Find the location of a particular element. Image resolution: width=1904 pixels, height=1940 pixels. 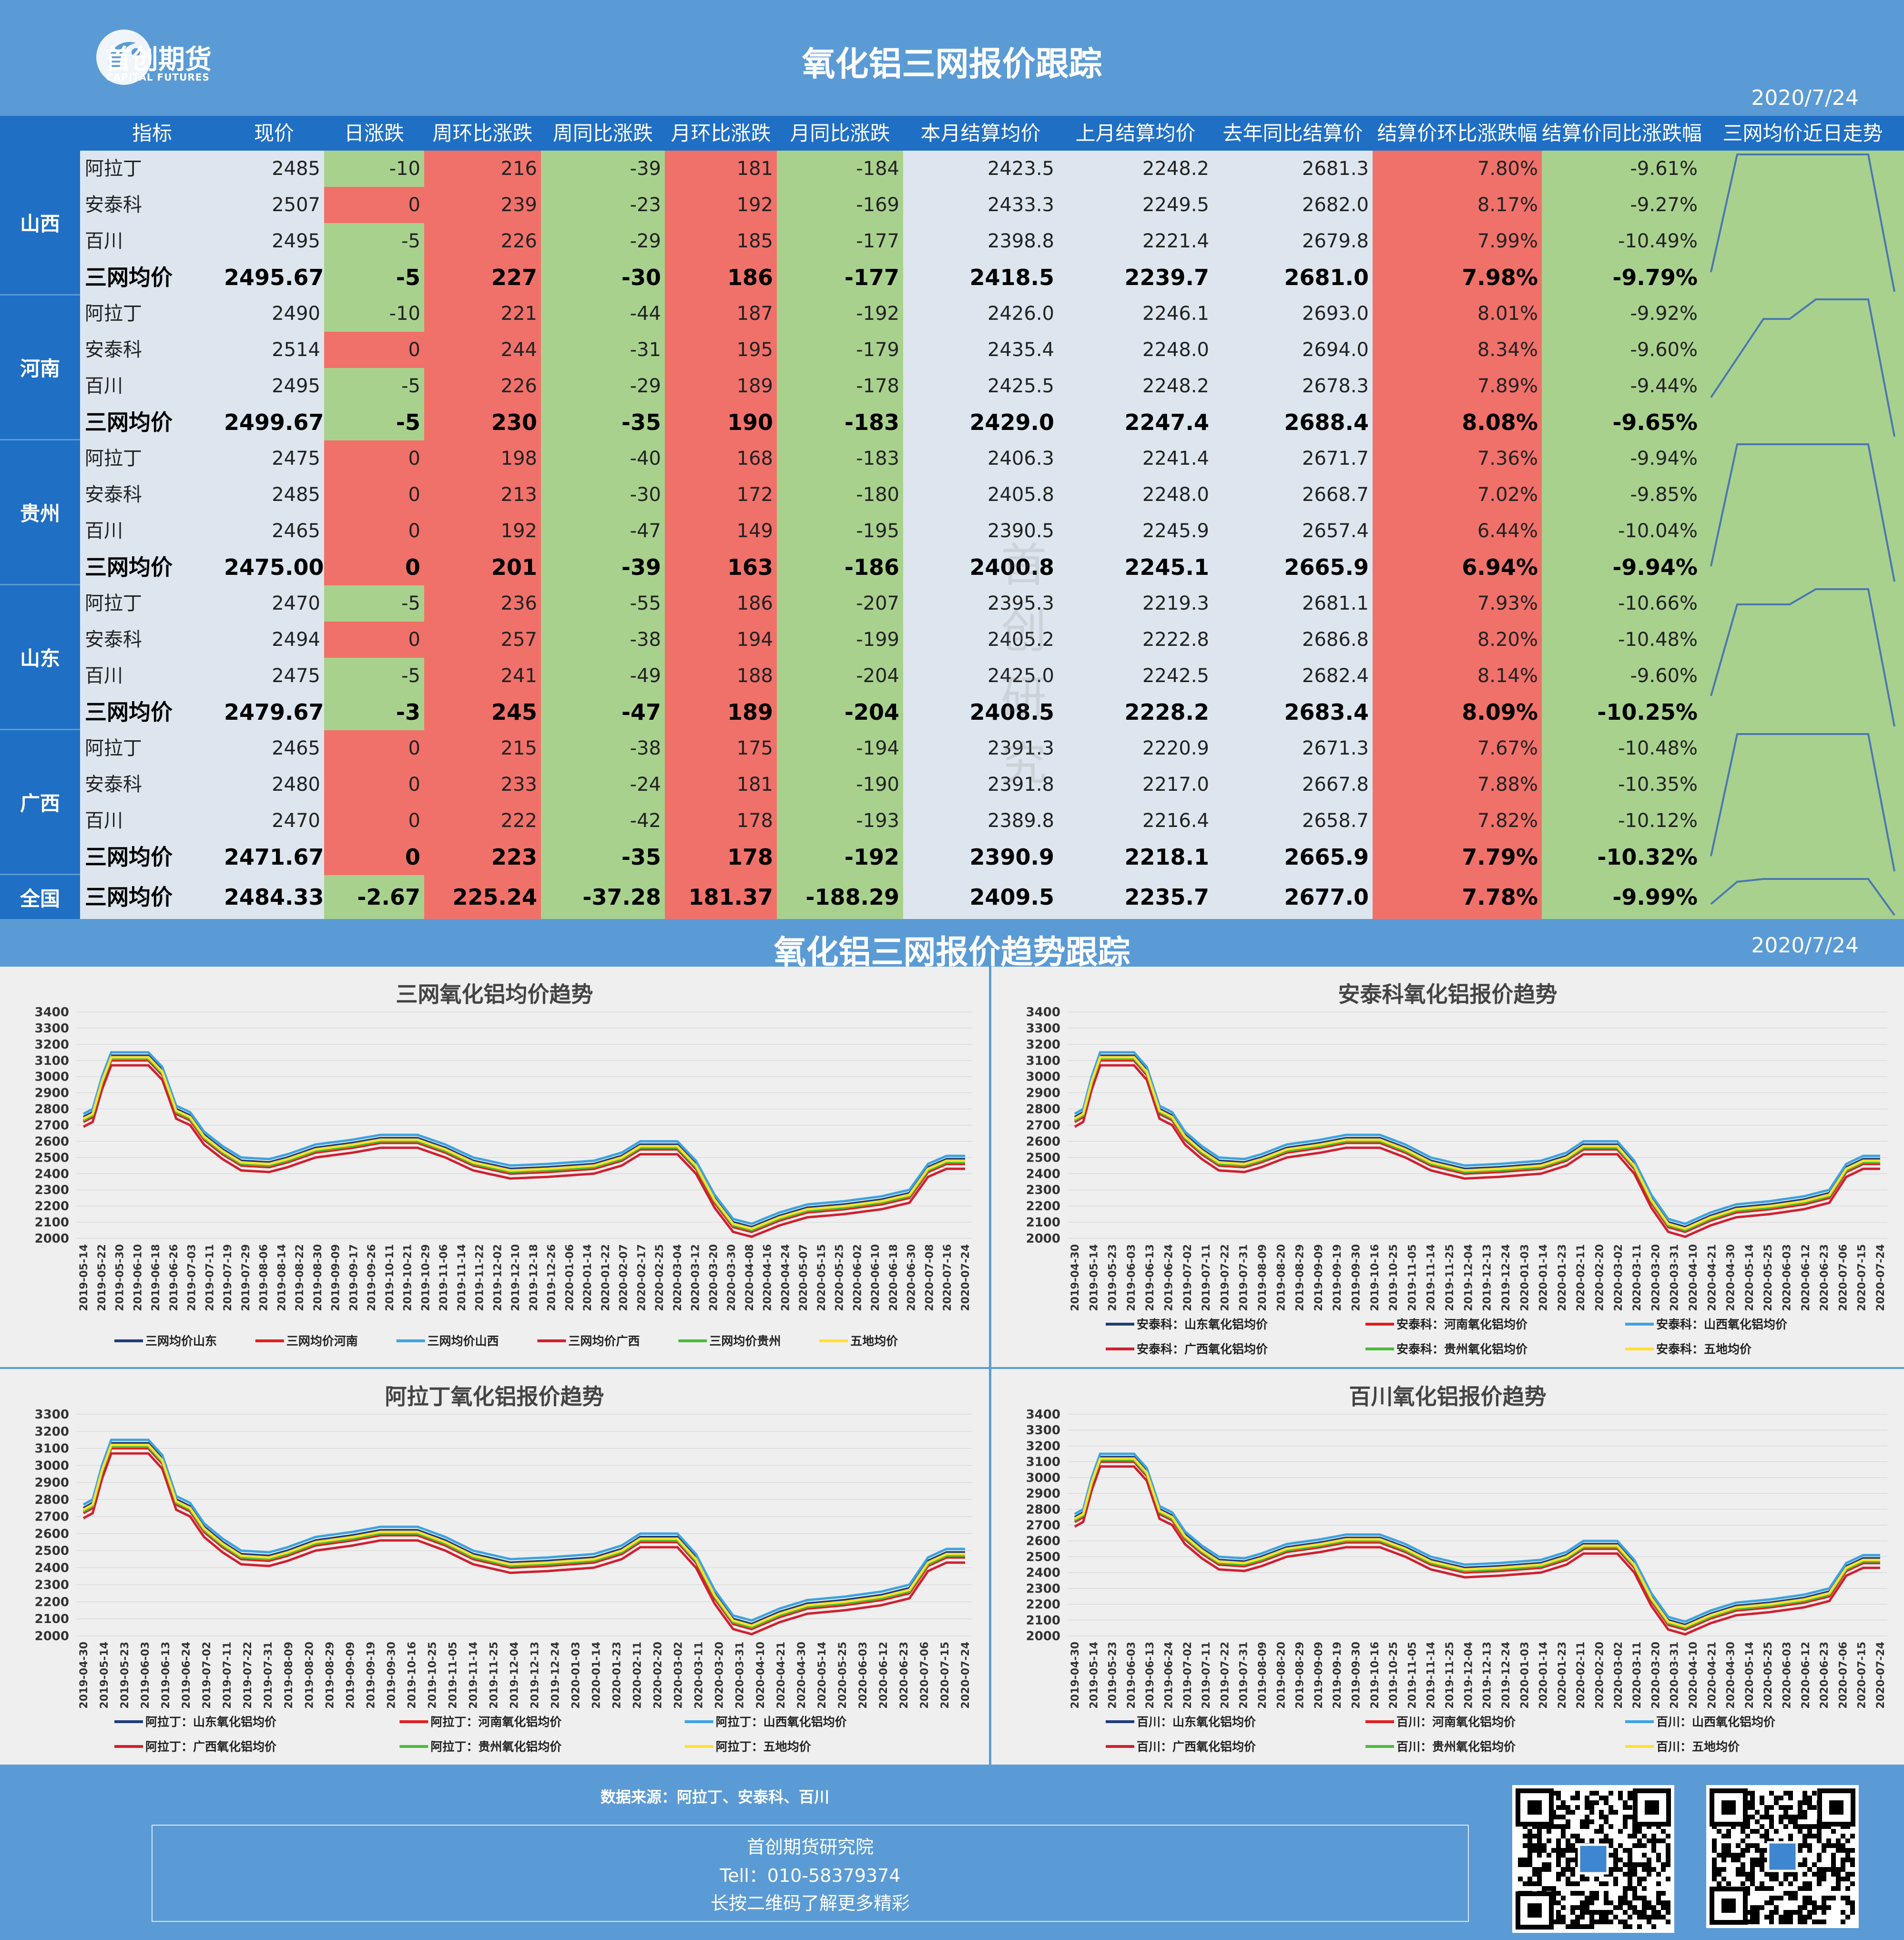

y-tick-label: 3200 is located at coordinates (52, 1432).